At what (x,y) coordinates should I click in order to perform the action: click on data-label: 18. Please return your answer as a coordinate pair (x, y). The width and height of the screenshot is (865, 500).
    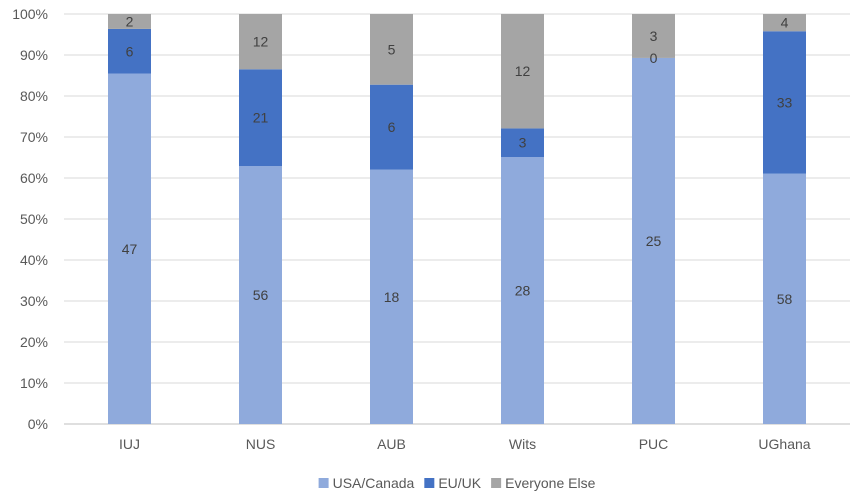
    Looking at the image, I should click on (392, 297).